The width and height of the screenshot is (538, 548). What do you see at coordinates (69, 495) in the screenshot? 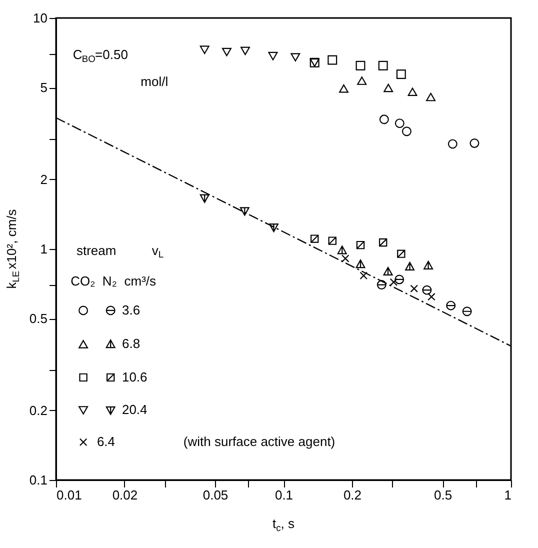
I see `x-tick-label: 0.01` at bounding box center [69, 495].